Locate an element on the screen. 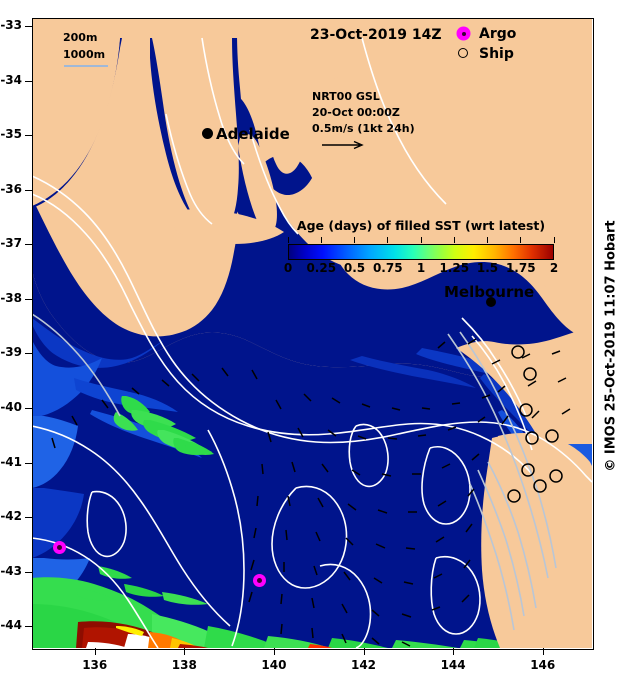 Image resolution: width=627 pixels, height=692 pixels. x-axis-tick-label: 140 is located at coordinates (274, 665).